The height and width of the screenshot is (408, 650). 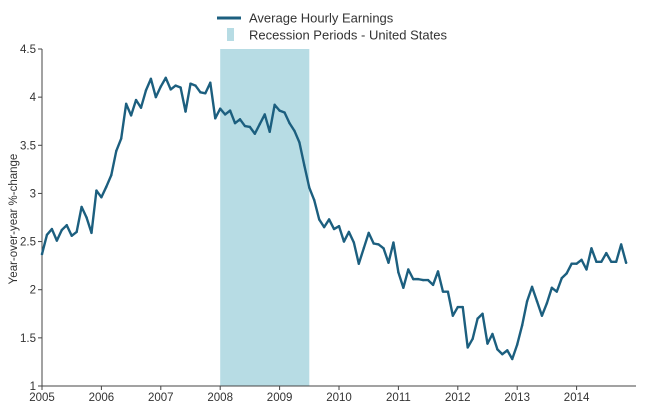 I want to click on legend-line-label: Average Hourly Earnings, so click(x=321, y=18).